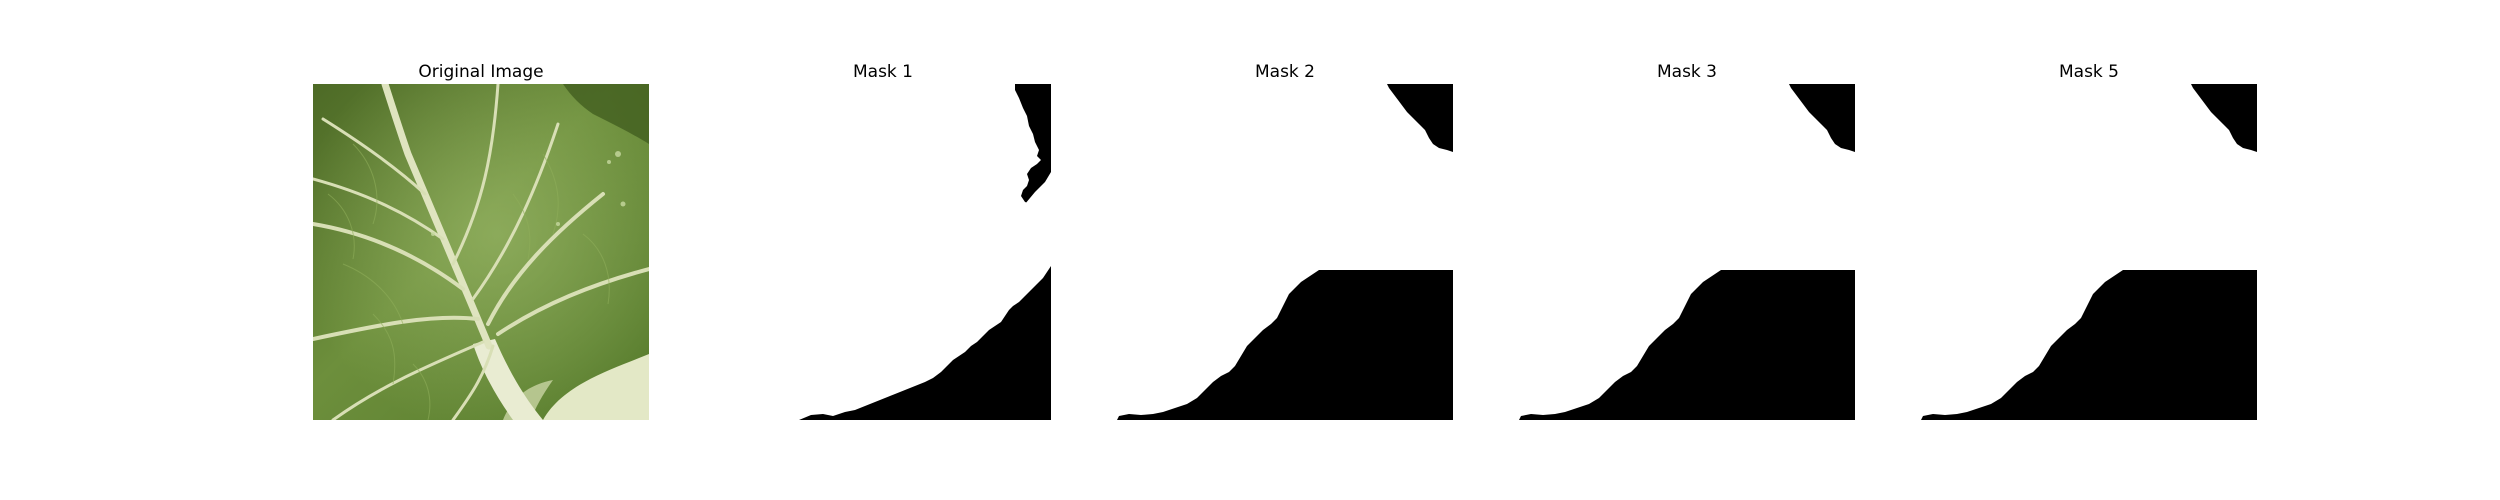  I want to click on mask-2-image, so click(1285, 252).